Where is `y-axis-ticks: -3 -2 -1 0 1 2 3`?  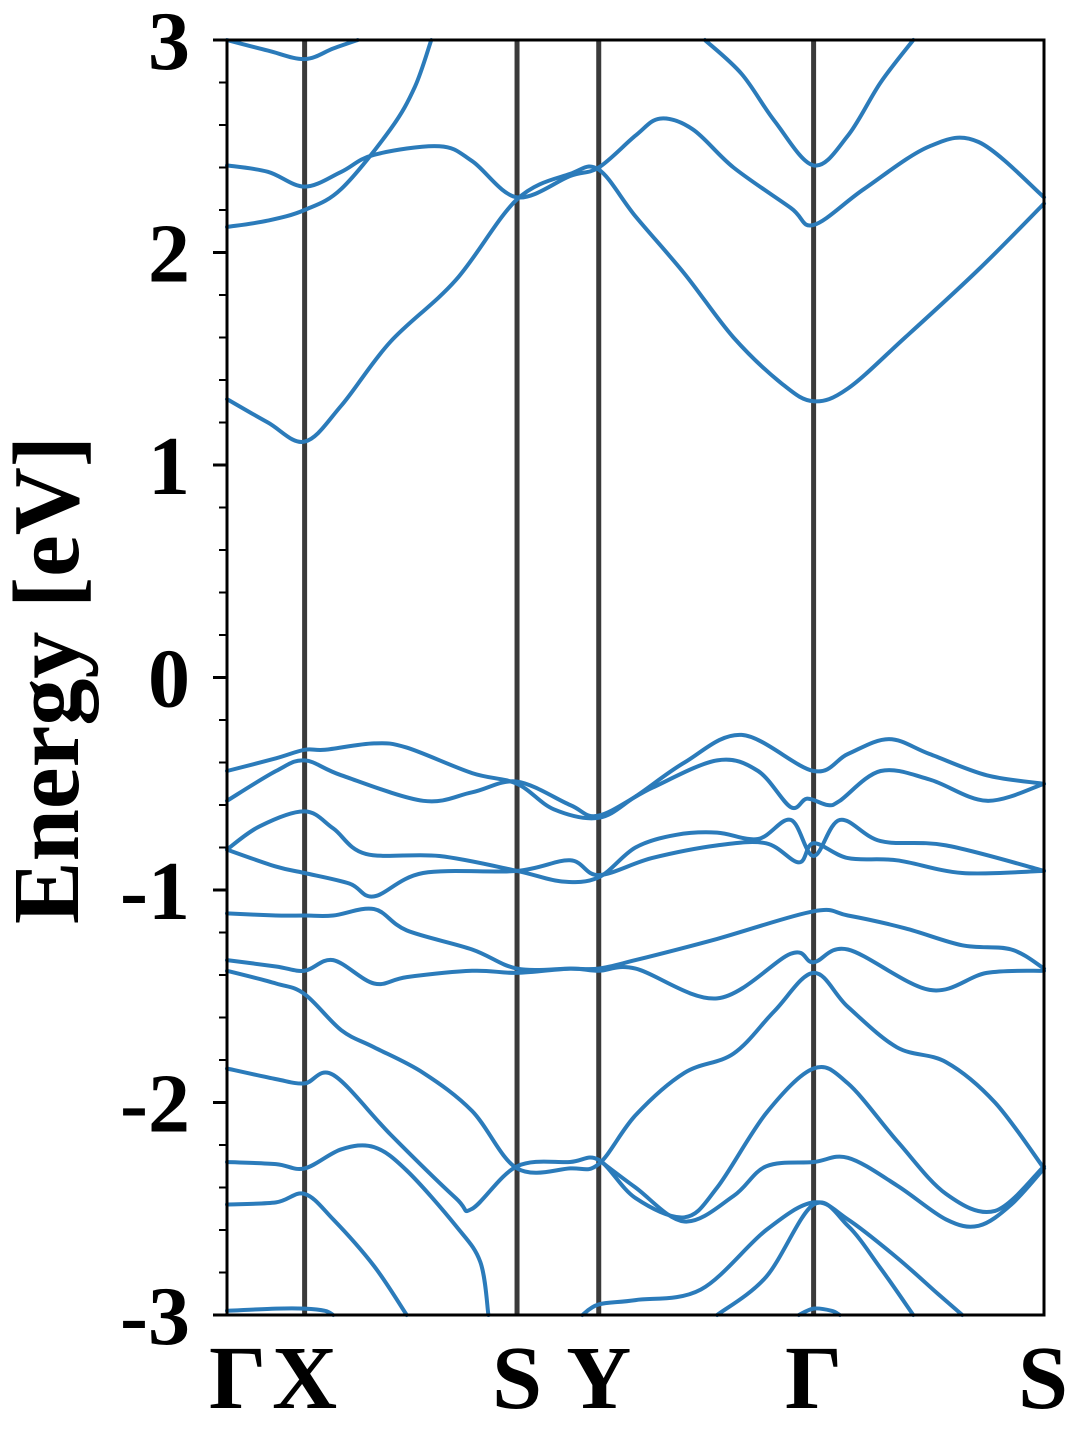 y-axis-ticks: -3 -2 -1 0 1 2 3 is located at coordinates (173, 681).